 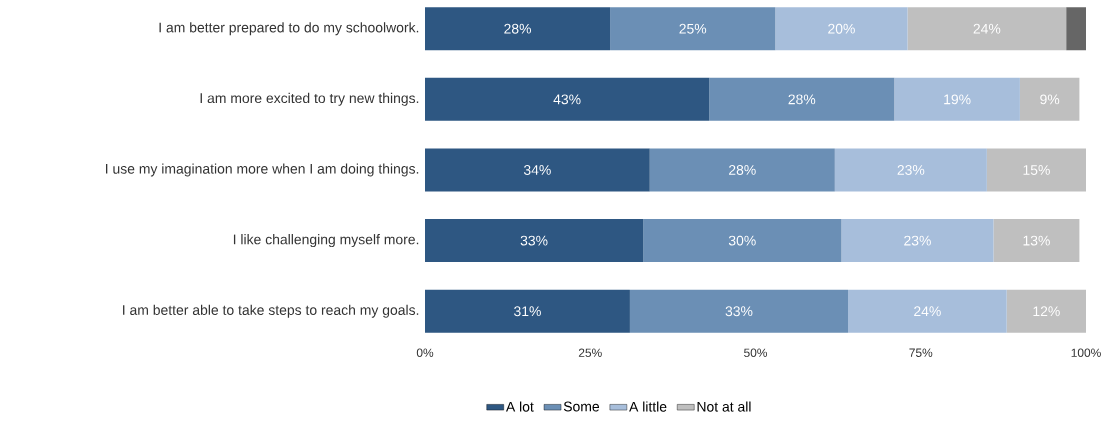 I want to click on data-label: 34%, so click(x=537, y=170).